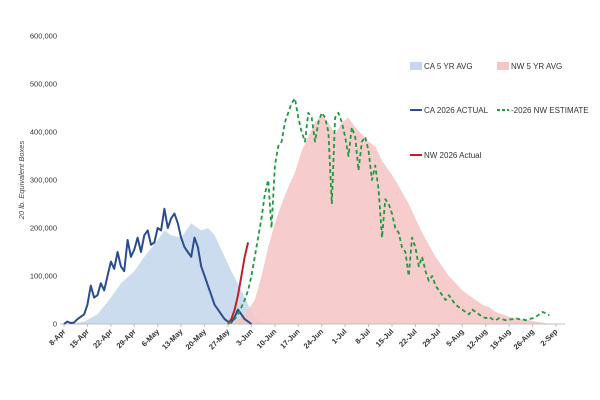 The width and height of the screenshot is (600, 400). I want to click on y-tick-label: 400,000, so click(43, 132).